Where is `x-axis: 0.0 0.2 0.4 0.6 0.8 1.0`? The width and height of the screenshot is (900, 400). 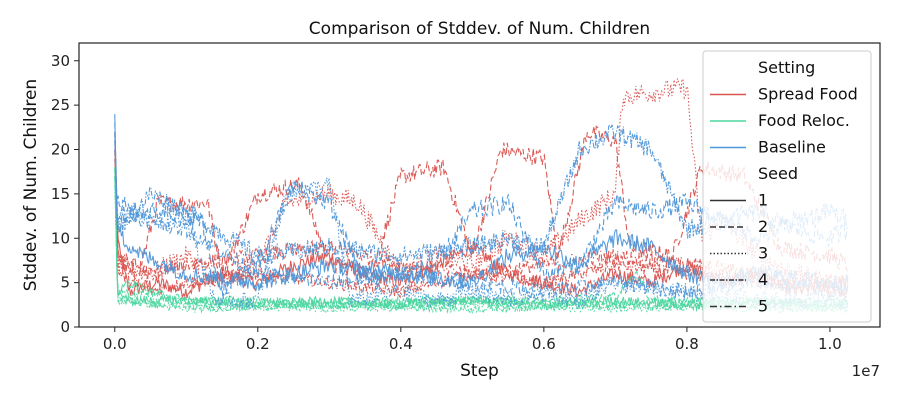 x-axis: 0.0 0.2 0.4 0.6 0.8 1.0 is located at coordinates (472, 340).